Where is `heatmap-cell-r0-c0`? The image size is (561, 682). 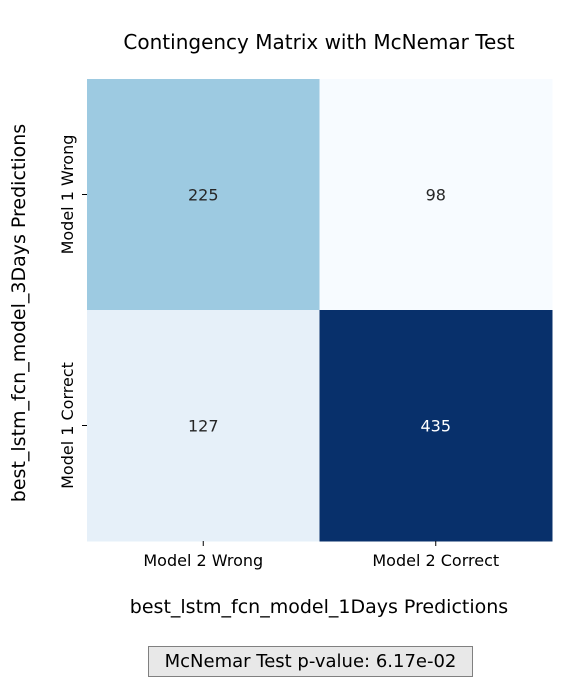 heatmap-cell-r0-c0 is located at coordinates (203, 195).